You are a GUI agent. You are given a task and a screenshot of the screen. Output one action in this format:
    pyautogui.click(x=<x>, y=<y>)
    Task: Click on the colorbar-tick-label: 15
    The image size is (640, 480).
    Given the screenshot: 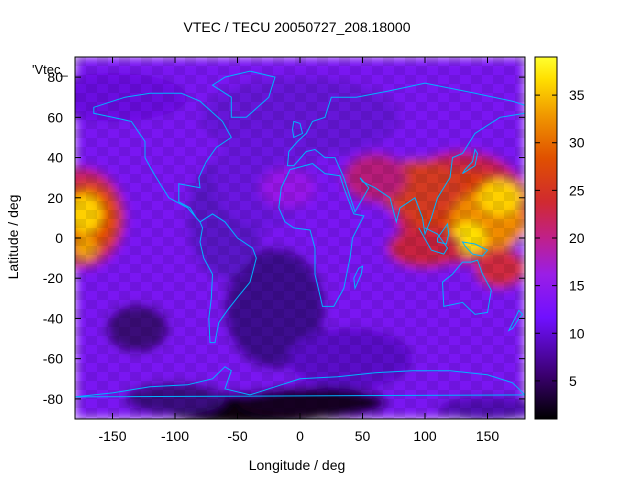 What is the action you would take?
    pyautogui.click(x=577, y=286)
    